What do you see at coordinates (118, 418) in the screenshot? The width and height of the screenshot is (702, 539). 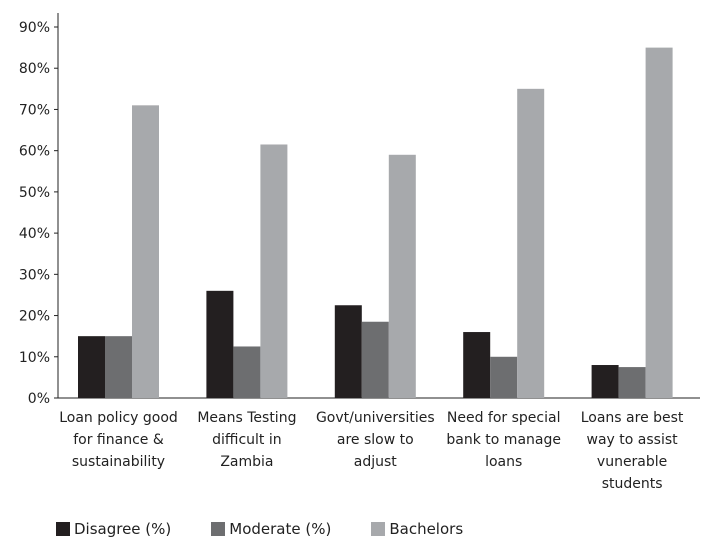 I see `category-label-line: Loan policy good` at bounding box center [118, 418].